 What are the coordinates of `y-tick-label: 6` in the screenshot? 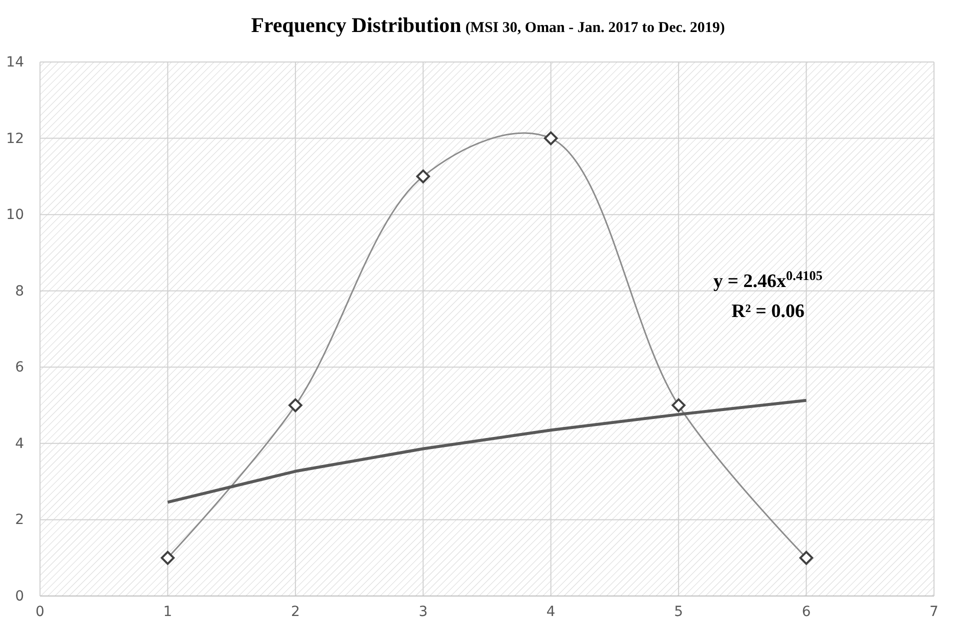 It's located at (19, 368).